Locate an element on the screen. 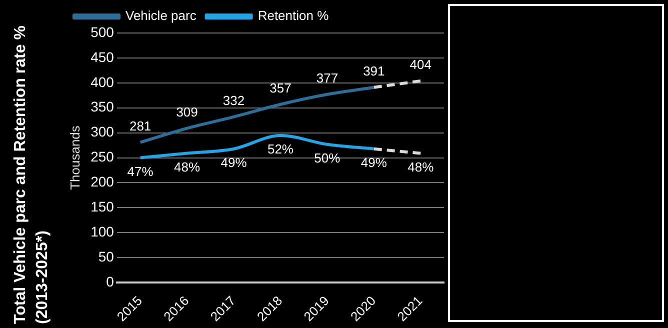 The width and height of the screenshot is (668, 328). data-label: 281 is located at coordinates (140, 126).